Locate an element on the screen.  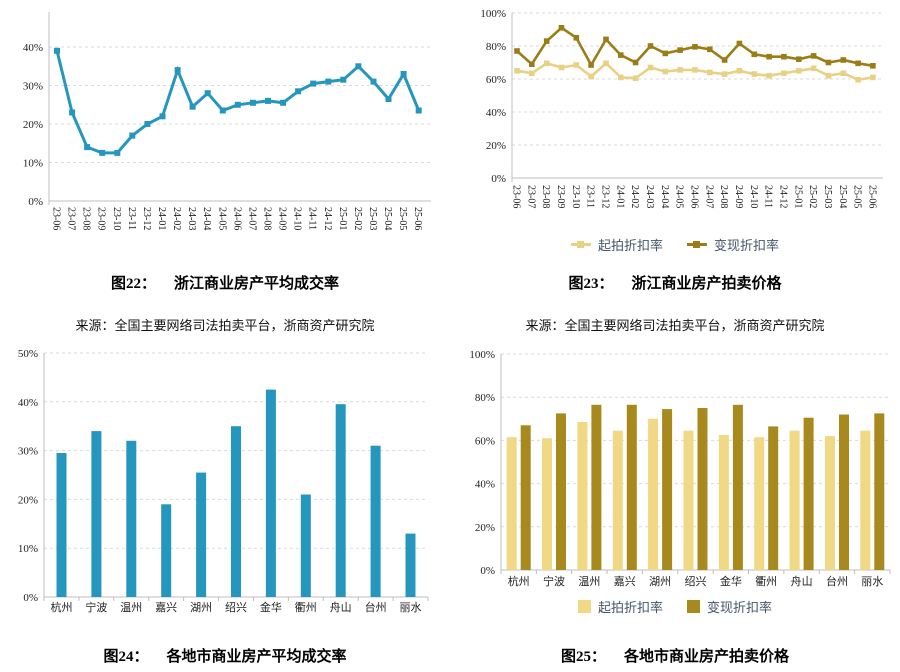
fig22-caption: 图22： 浙江商业房产平均成交率 is located at coordinates (225, 282).